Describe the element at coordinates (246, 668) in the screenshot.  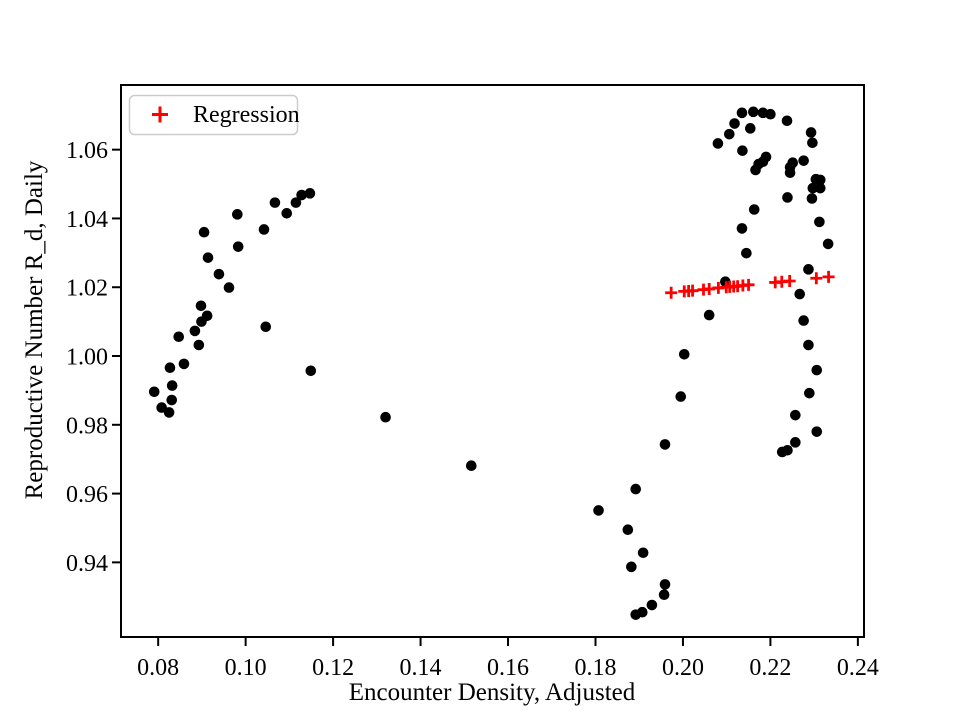
I see `x-tick-label: 0.10` at that location.